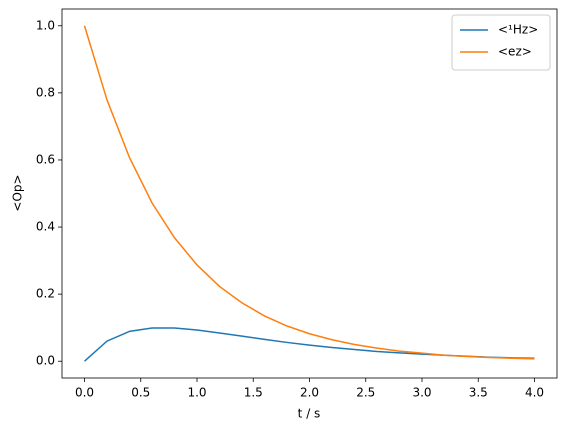  What do you see at coordinates (478, 393) in the screenshot?
I see `x-tick-label: 3.5` at bounding box center [478, 393].